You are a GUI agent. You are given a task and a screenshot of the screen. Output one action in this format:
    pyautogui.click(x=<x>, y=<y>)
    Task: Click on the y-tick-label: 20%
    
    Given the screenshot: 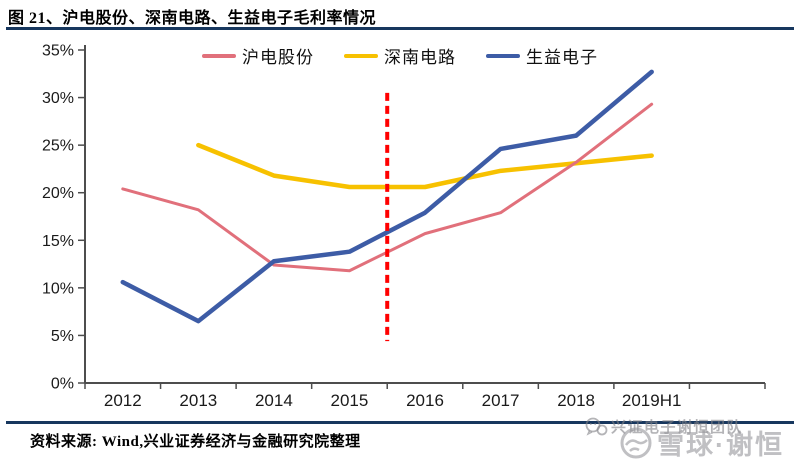 What is the action you would take?
    pyautogui.click(x=58, y=193)
    